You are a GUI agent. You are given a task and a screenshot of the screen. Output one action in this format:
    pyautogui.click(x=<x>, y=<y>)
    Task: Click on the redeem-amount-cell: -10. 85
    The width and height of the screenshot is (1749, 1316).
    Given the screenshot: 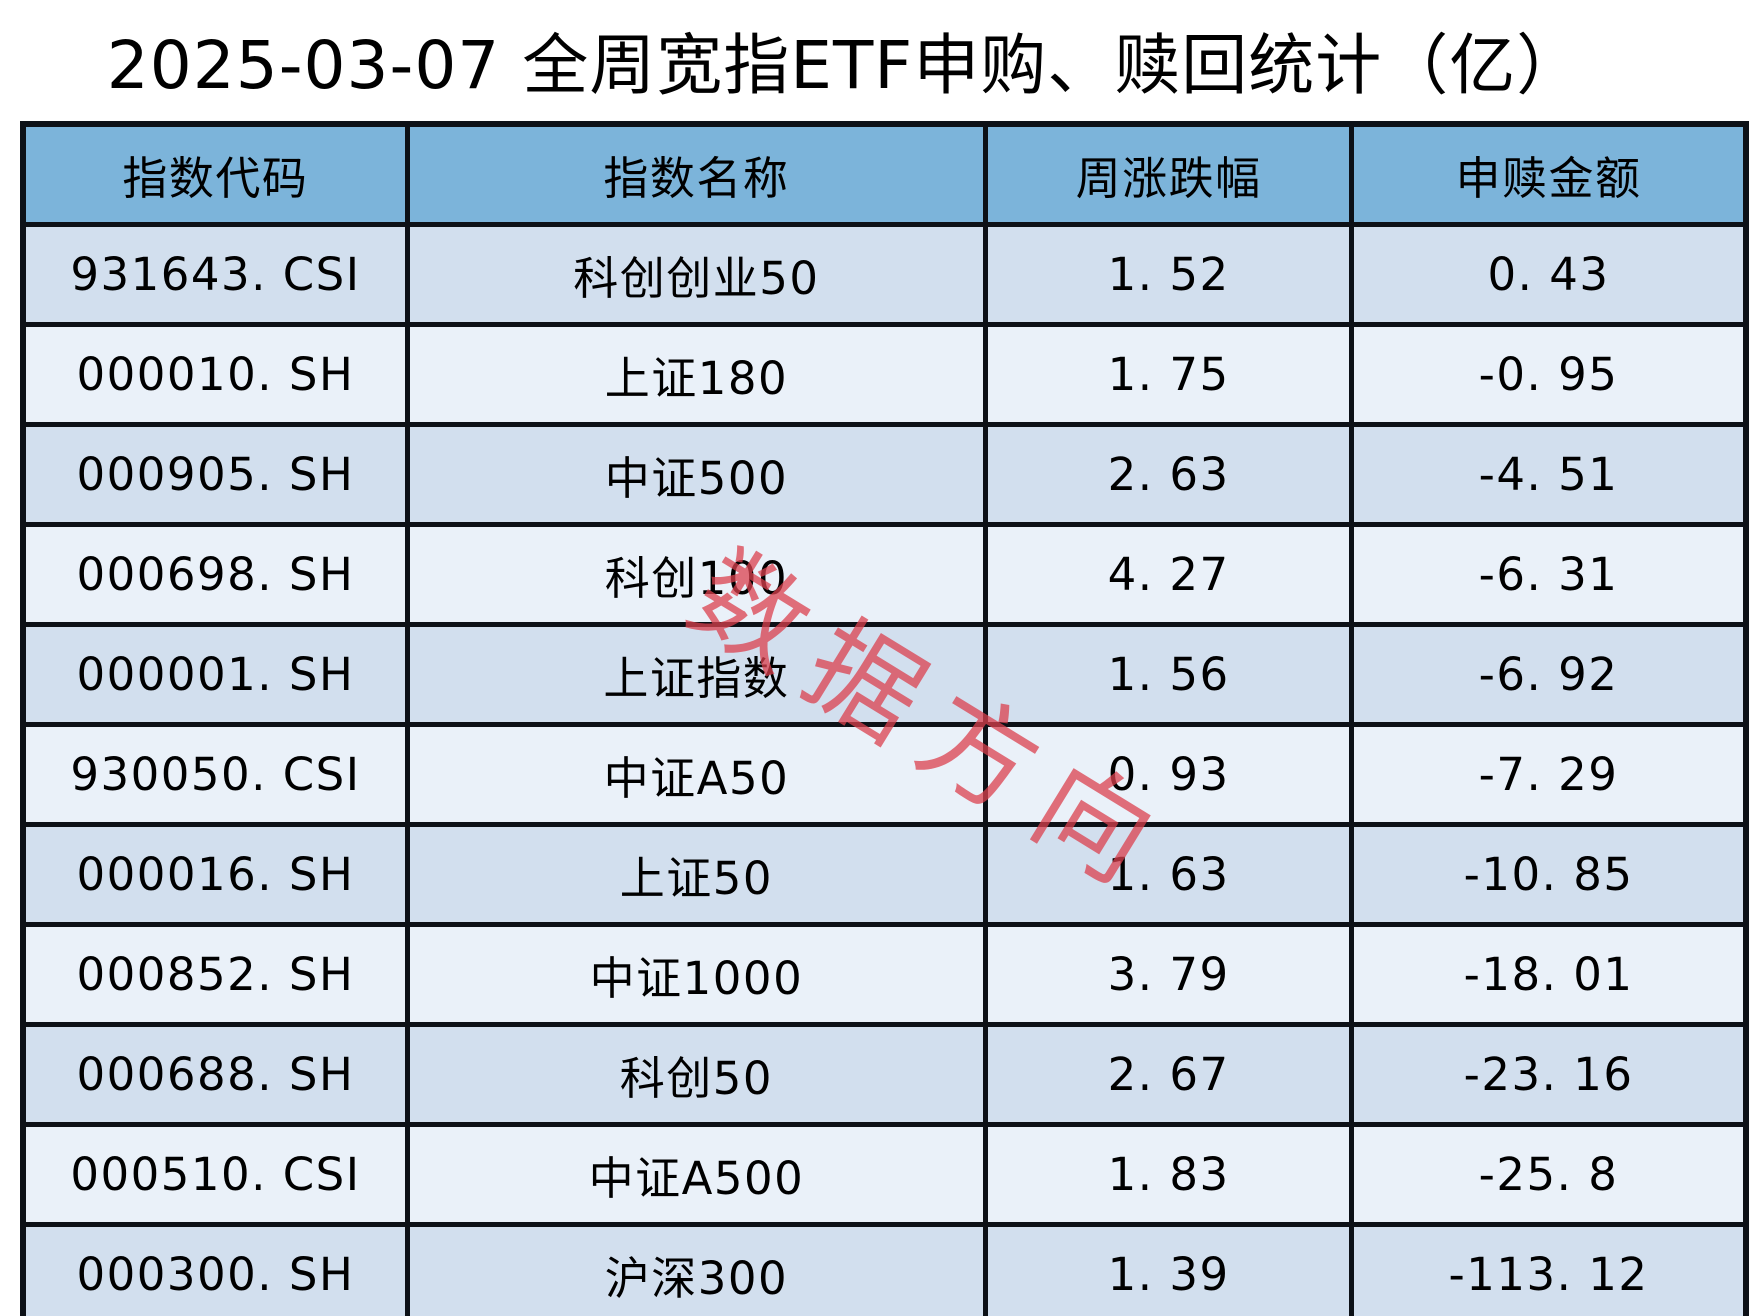 What is the action you would take?
    pyautogui.click(x=1549, y=874)
    